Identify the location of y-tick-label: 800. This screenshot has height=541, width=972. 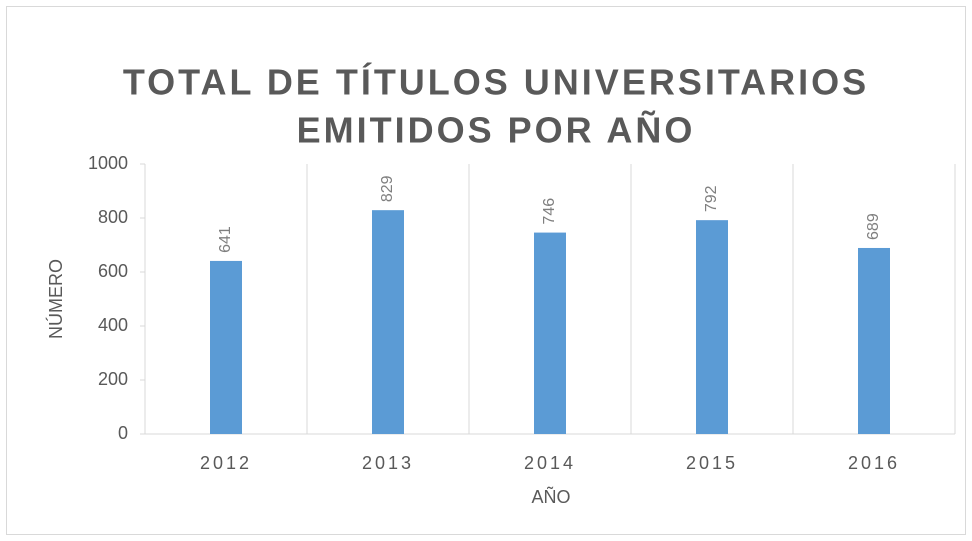
(113, 217).